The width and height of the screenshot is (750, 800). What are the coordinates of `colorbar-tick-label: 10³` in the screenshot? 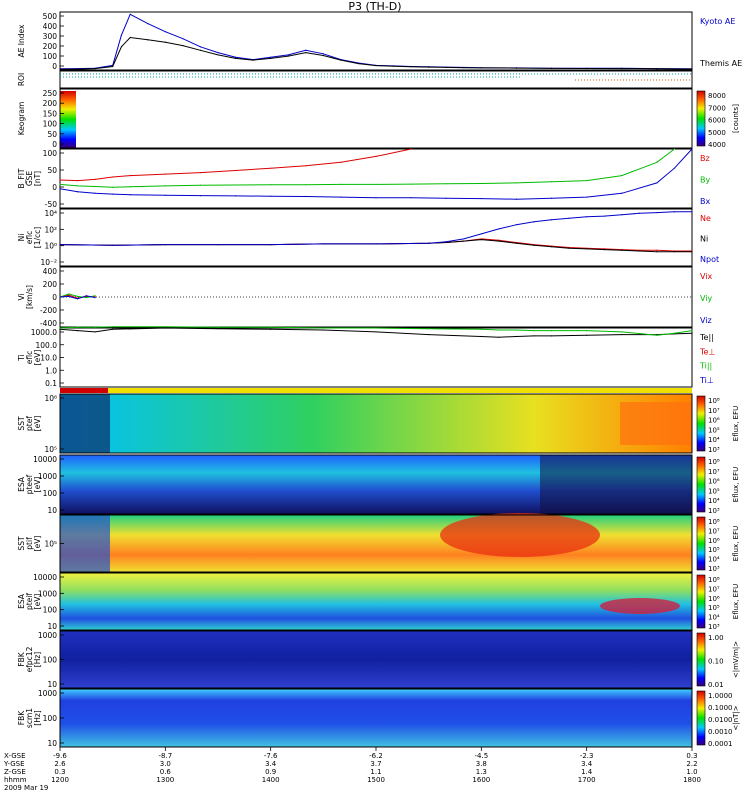 It's located at (714, 450).